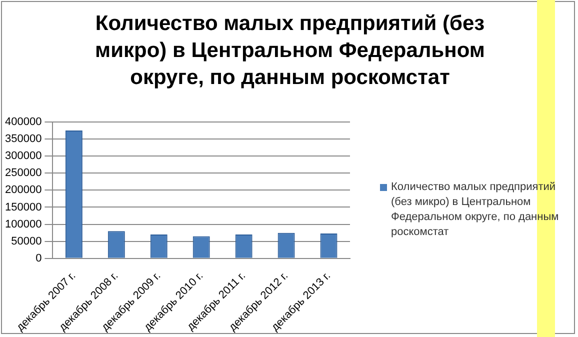 This screenshot has width=578, height=337. Describe the element at coordinates (23, 207) in the screenshot. I see `y-tick-label: 150000` at that location.